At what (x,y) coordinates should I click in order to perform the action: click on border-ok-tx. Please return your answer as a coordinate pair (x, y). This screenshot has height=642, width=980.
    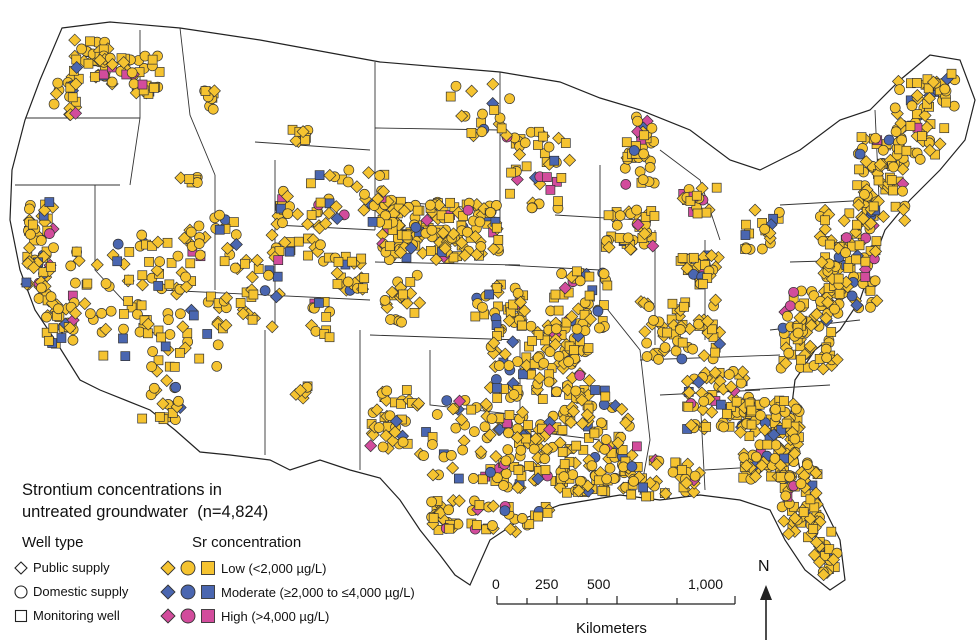
    Looking at the image, I should click on (475, 383).